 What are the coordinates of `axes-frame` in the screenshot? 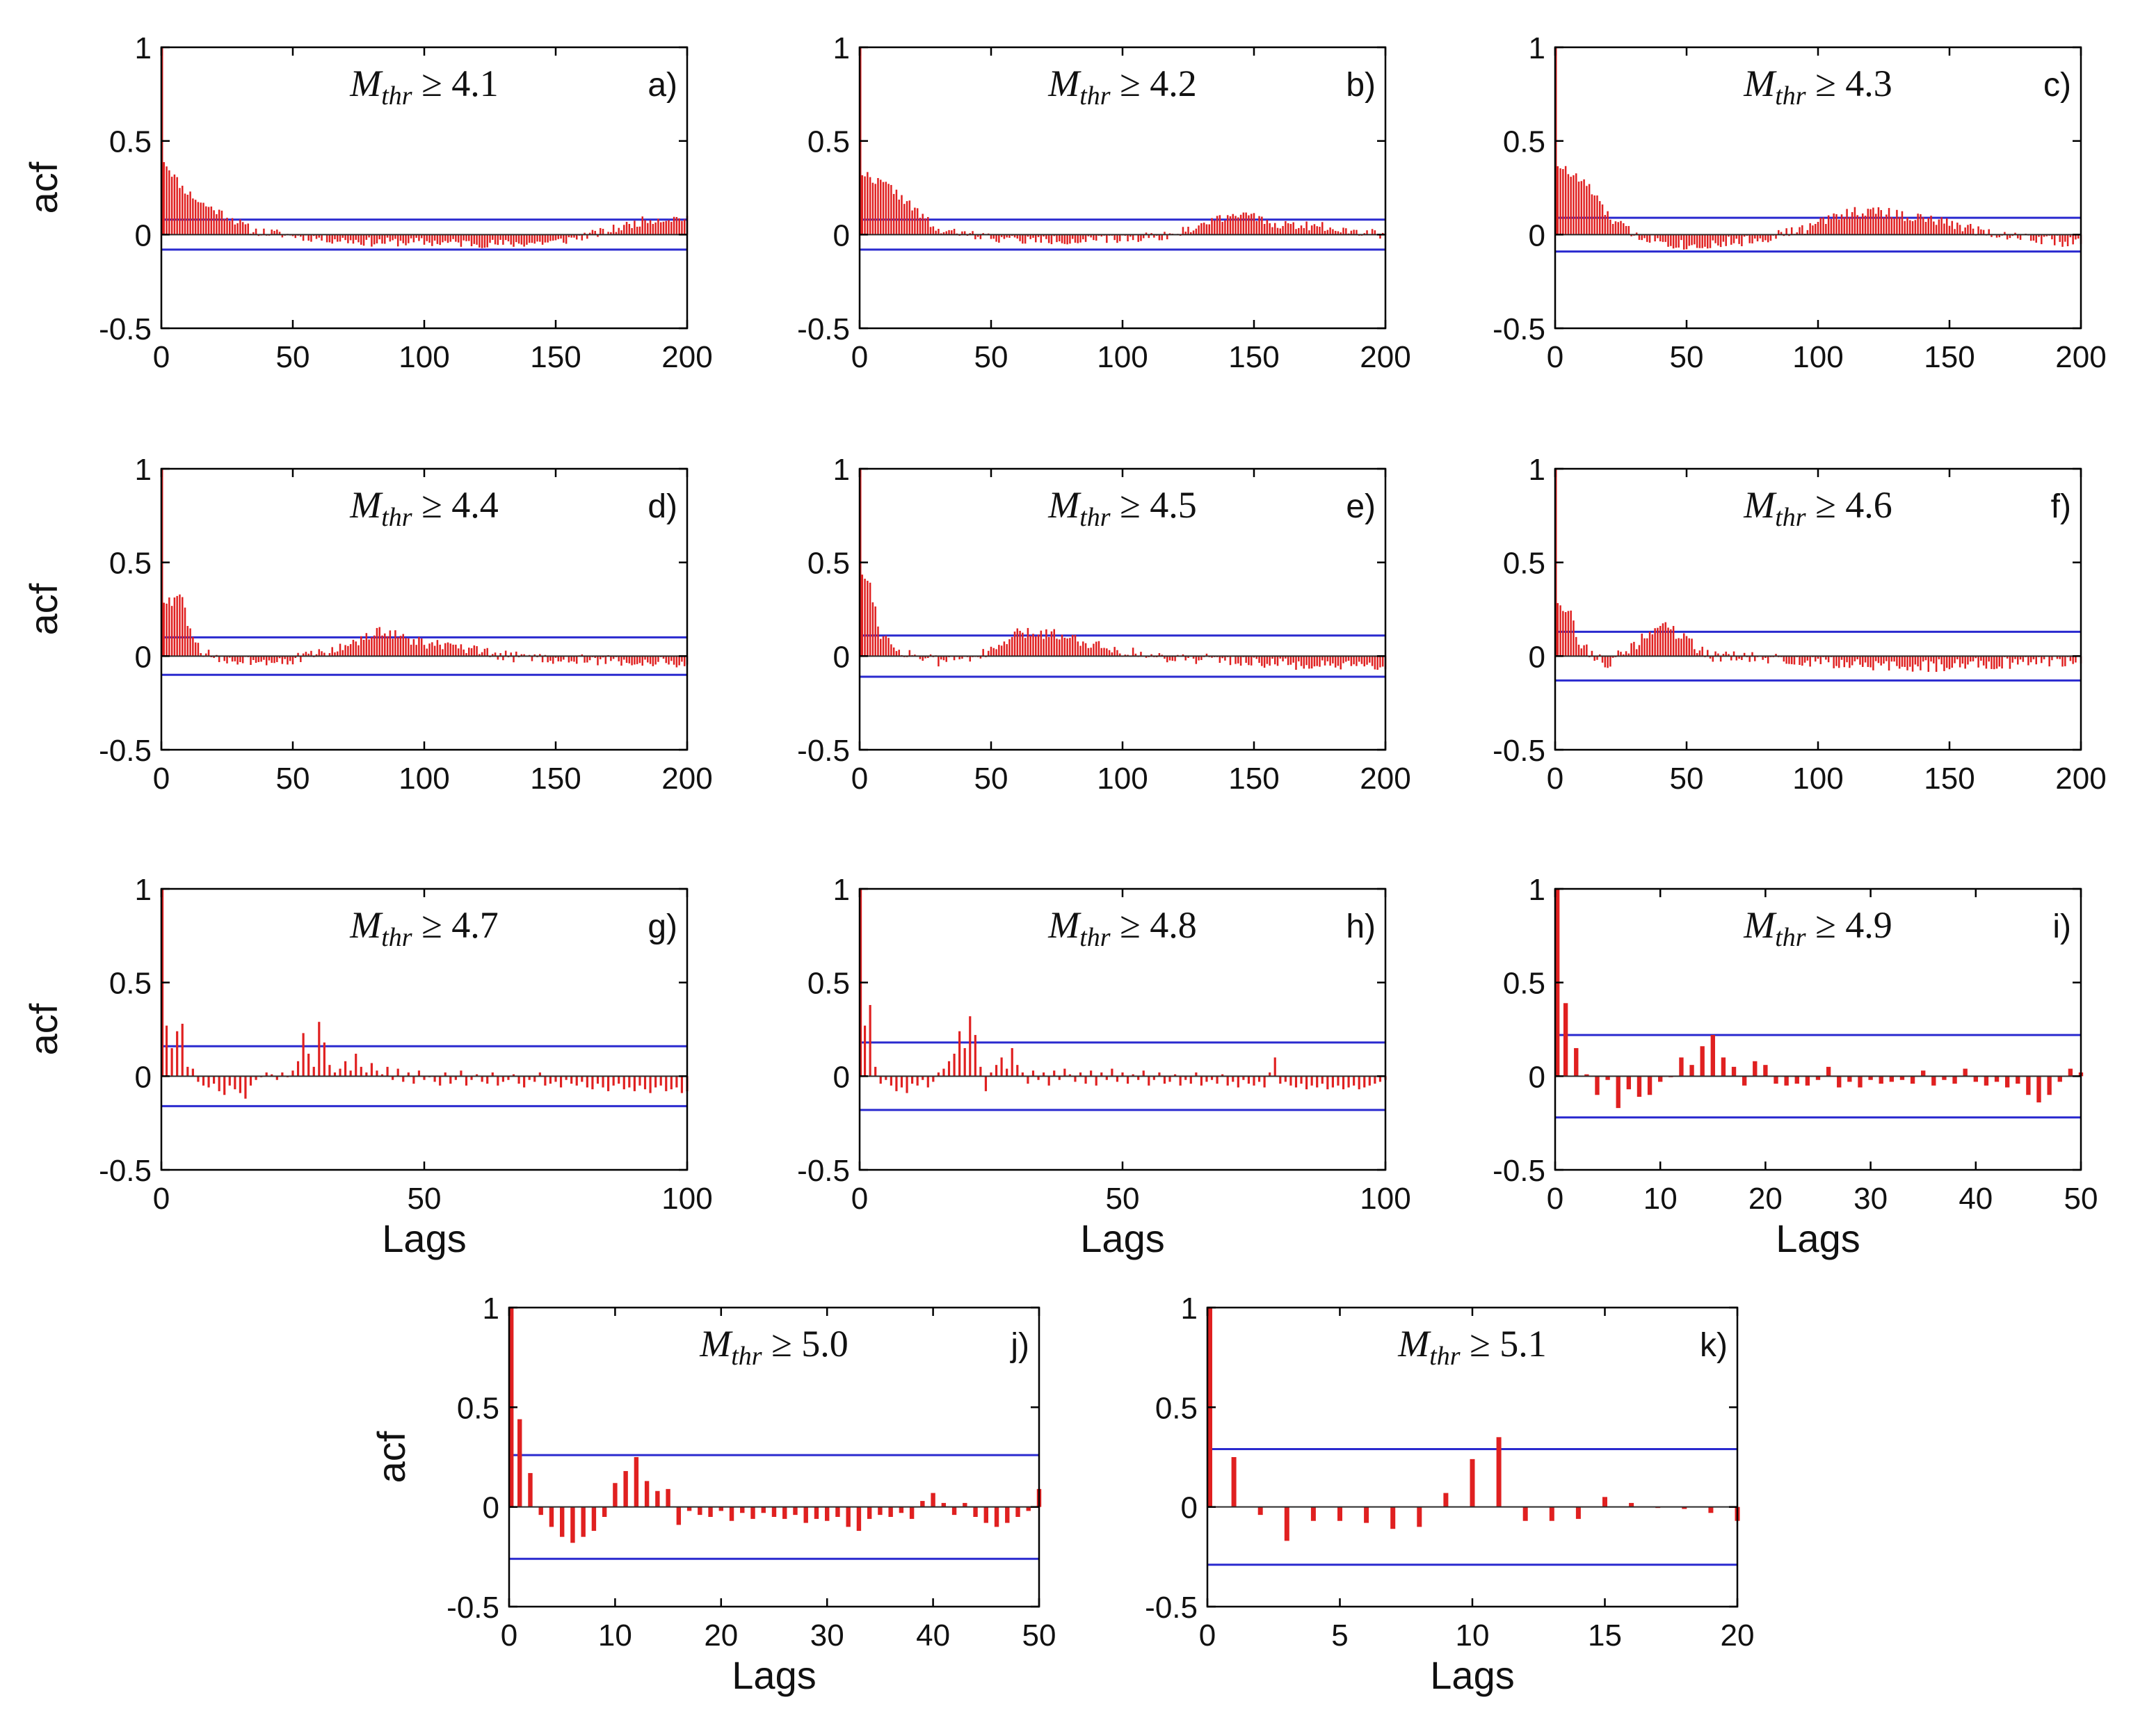 It's located at (774, 1457).